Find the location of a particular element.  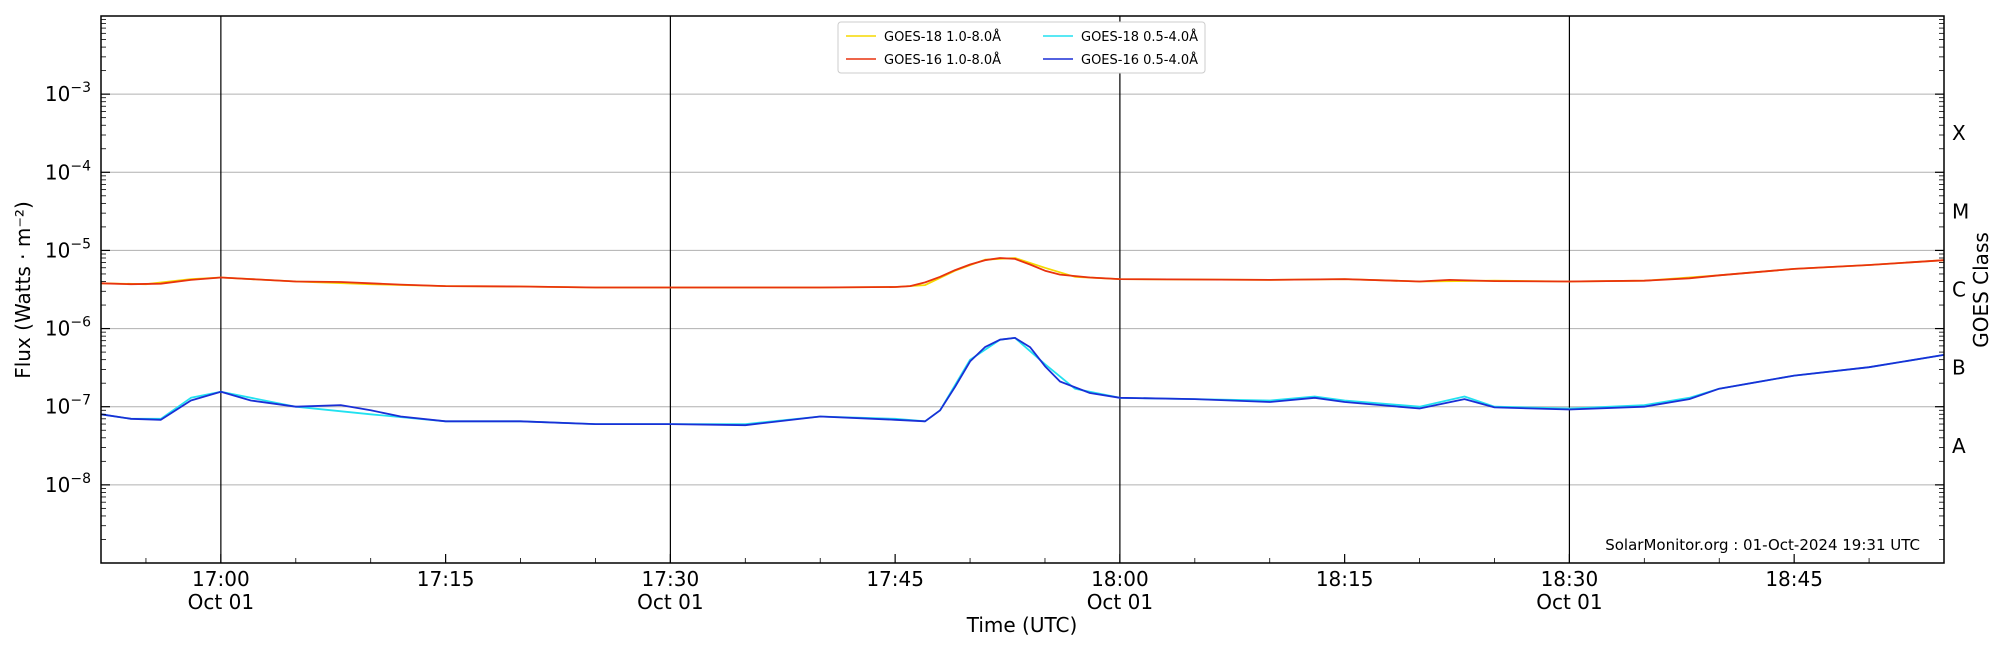

y-tick-label: 10⁻⁵ is located at coordinates (68, 249).